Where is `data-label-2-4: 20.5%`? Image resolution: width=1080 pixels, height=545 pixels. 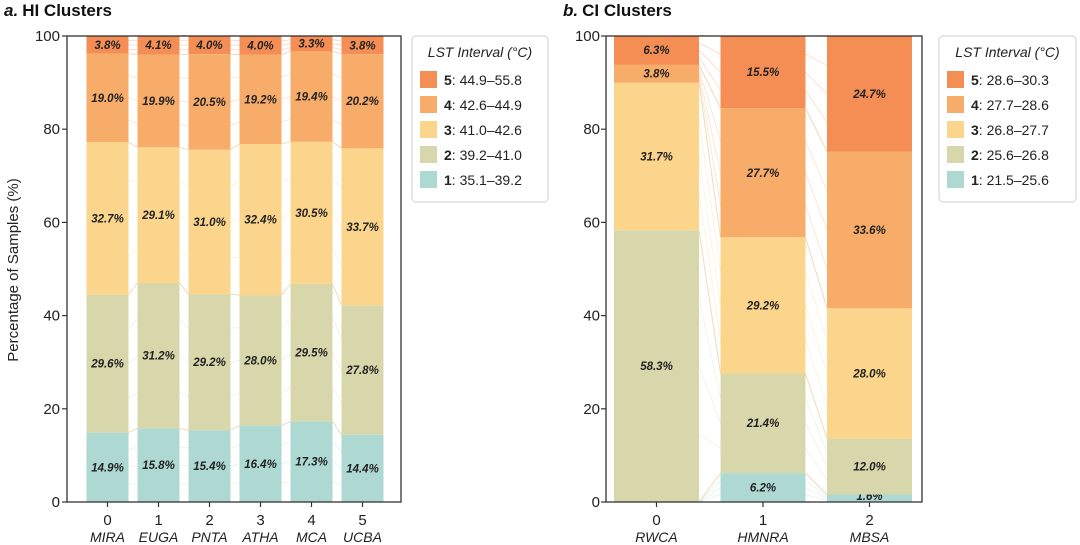 data-label-2-4: 20.5% is located at coordinates (209, 103).